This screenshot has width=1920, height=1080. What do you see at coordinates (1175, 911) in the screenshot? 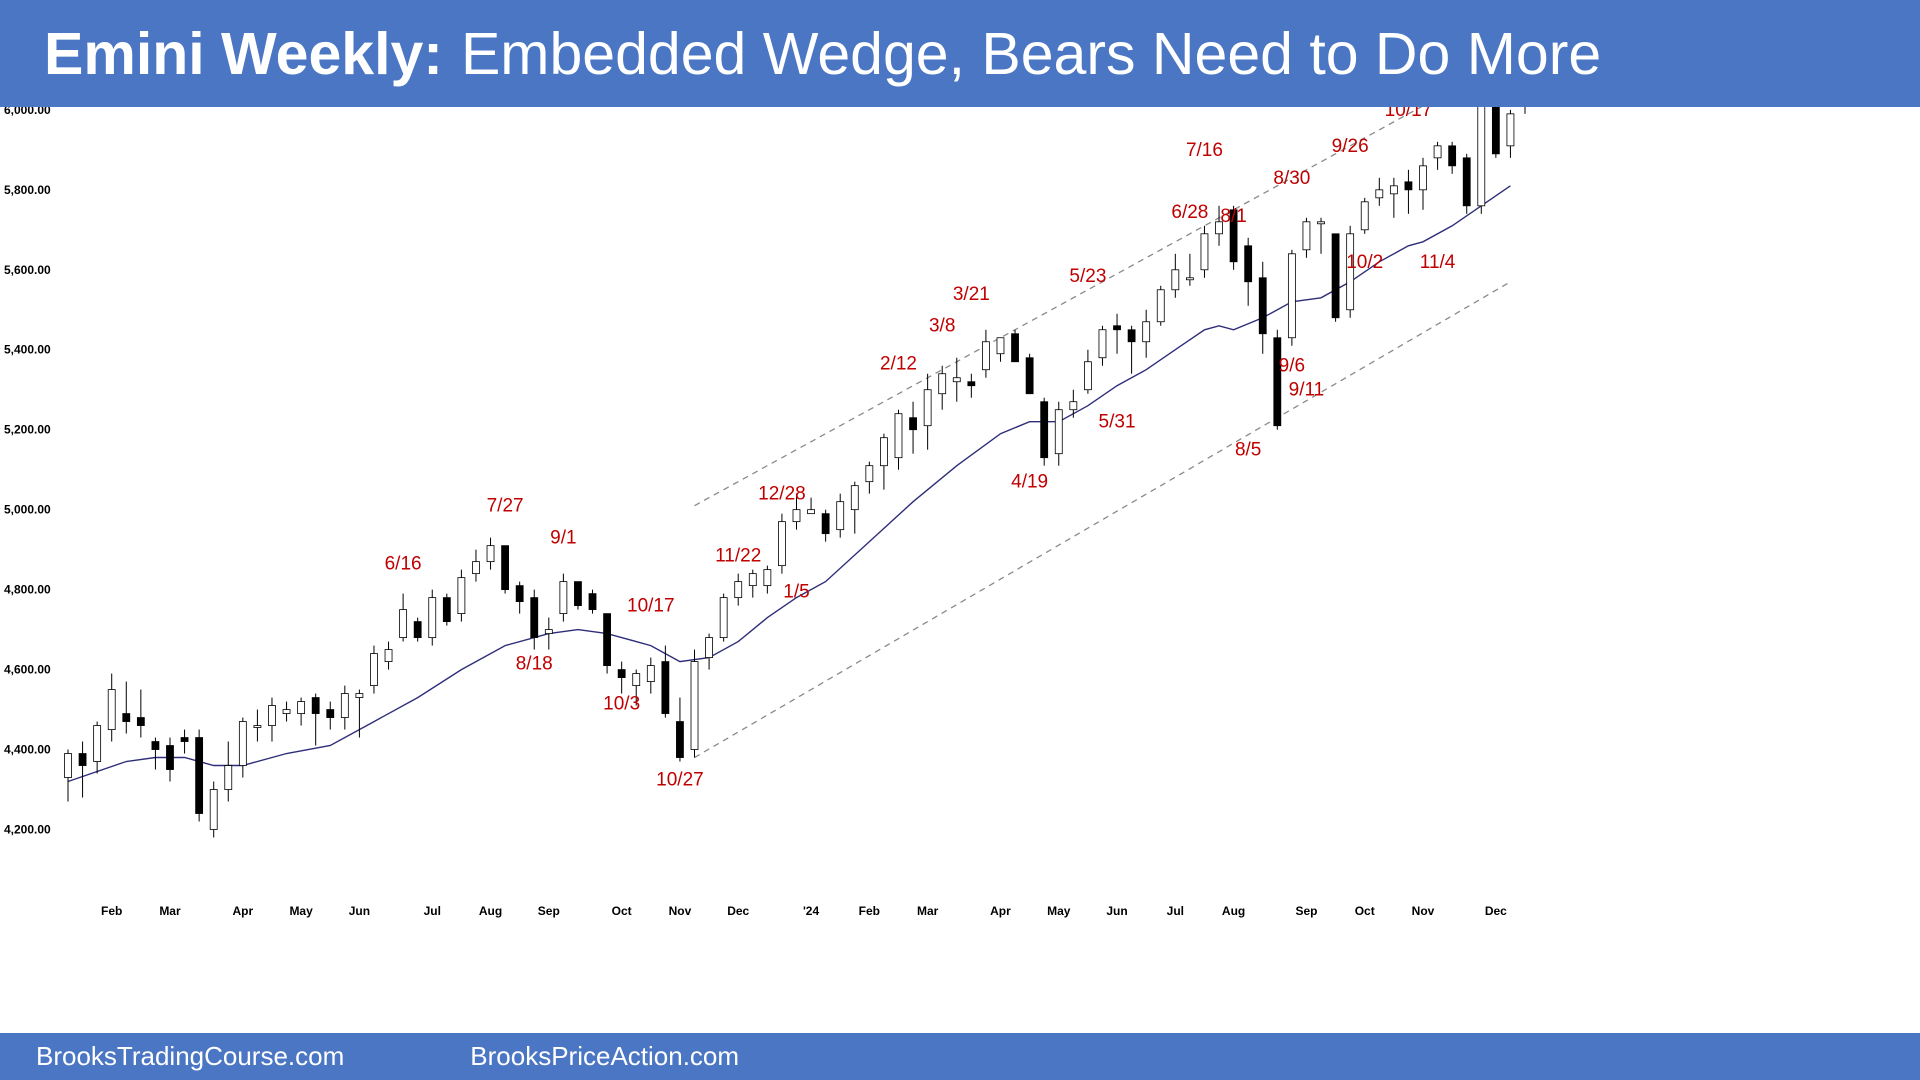
I see `x-tick-label: Jul` at bounding box center [1175, 911].